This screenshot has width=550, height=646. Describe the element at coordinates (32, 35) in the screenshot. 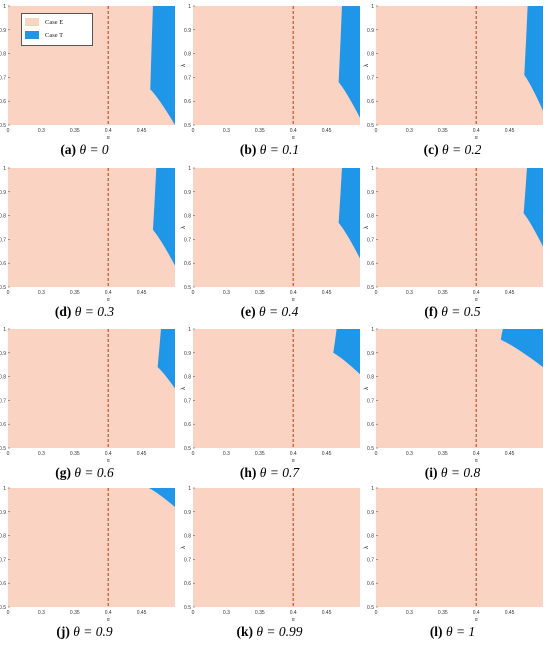

I see `legend-swatch` at that location.